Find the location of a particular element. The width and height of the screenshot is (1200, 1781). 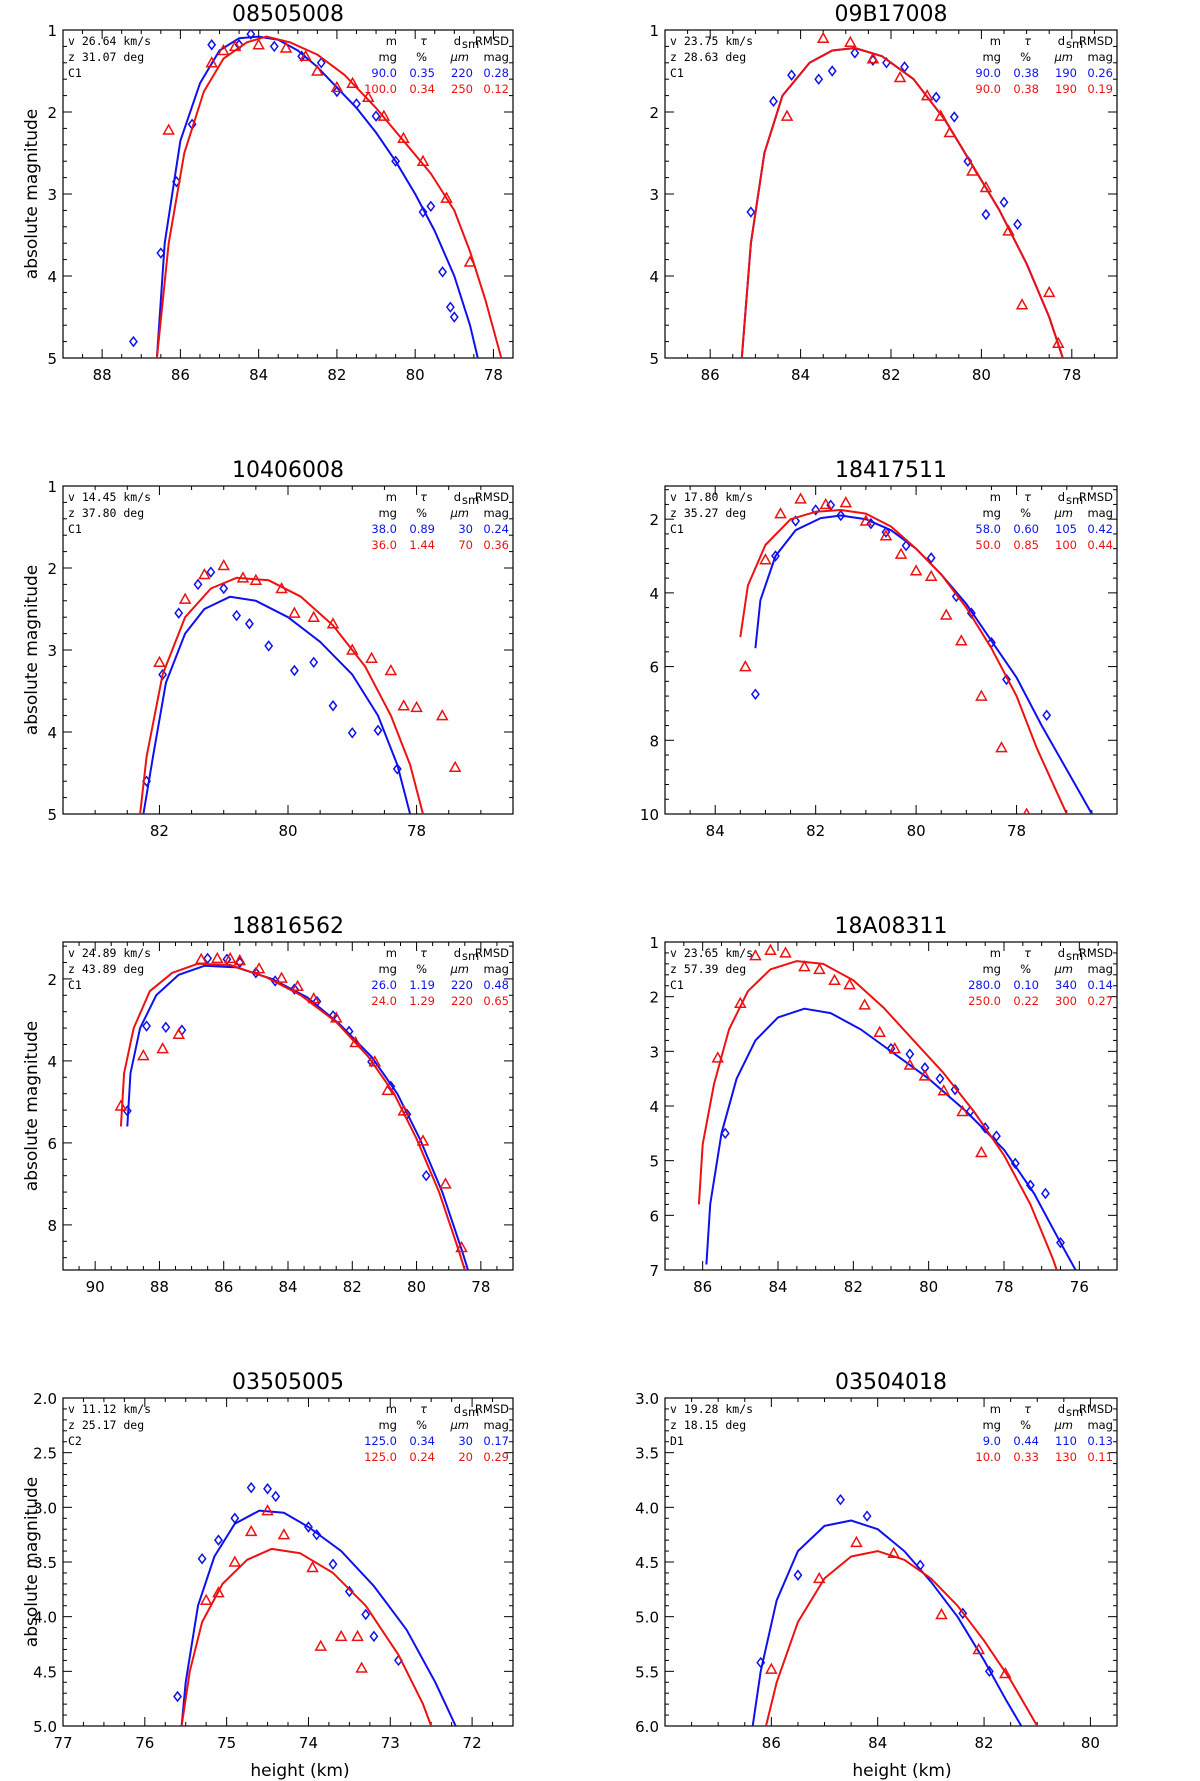

param-value: 20 is located at coordinates (465, 1457).